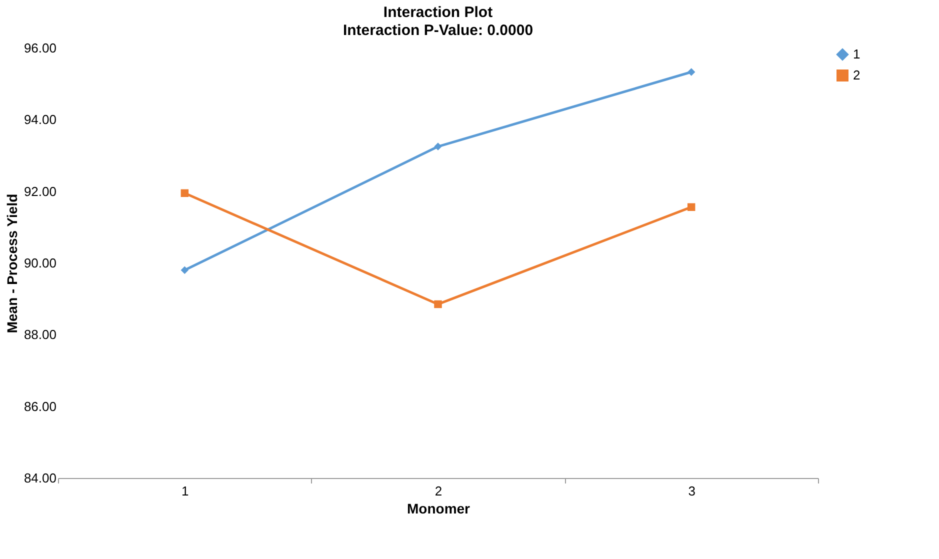 The height and width of the screenshot is (559, 939). What do you see at coordinates (40, 406) in the screenshot?
I see `y-tick-label: 86.00` at bounding box center [40, 406].